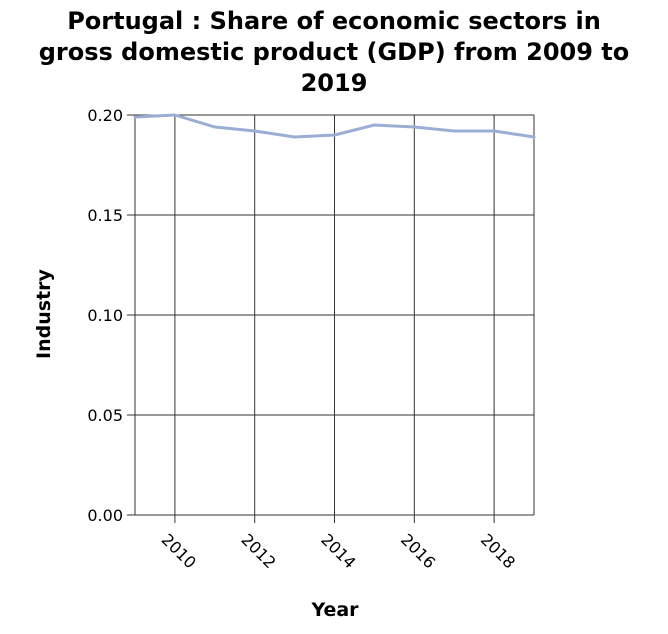  Describe the element at coordinates (335, 610) in the screenshot. I see `x-axis-label: Year` at that location.